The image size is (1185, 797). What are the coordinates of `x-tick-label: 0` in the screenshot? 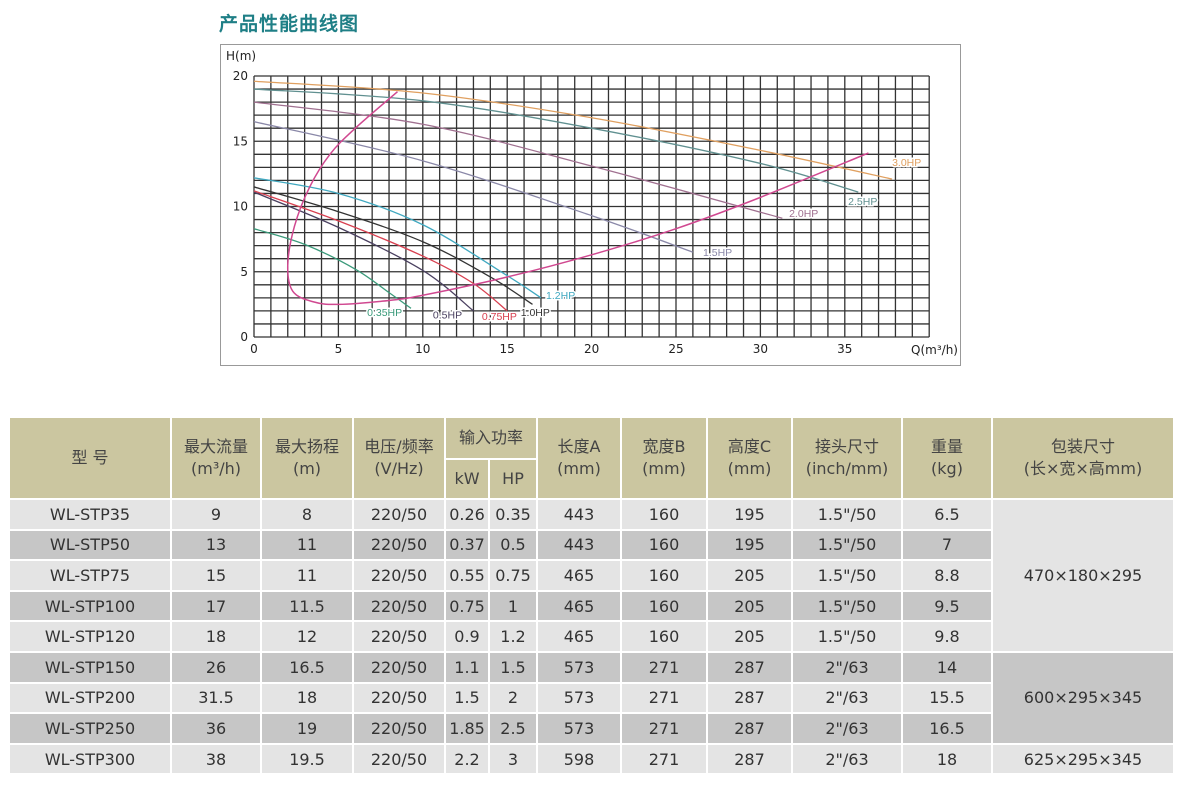 It's located at (254, 349).